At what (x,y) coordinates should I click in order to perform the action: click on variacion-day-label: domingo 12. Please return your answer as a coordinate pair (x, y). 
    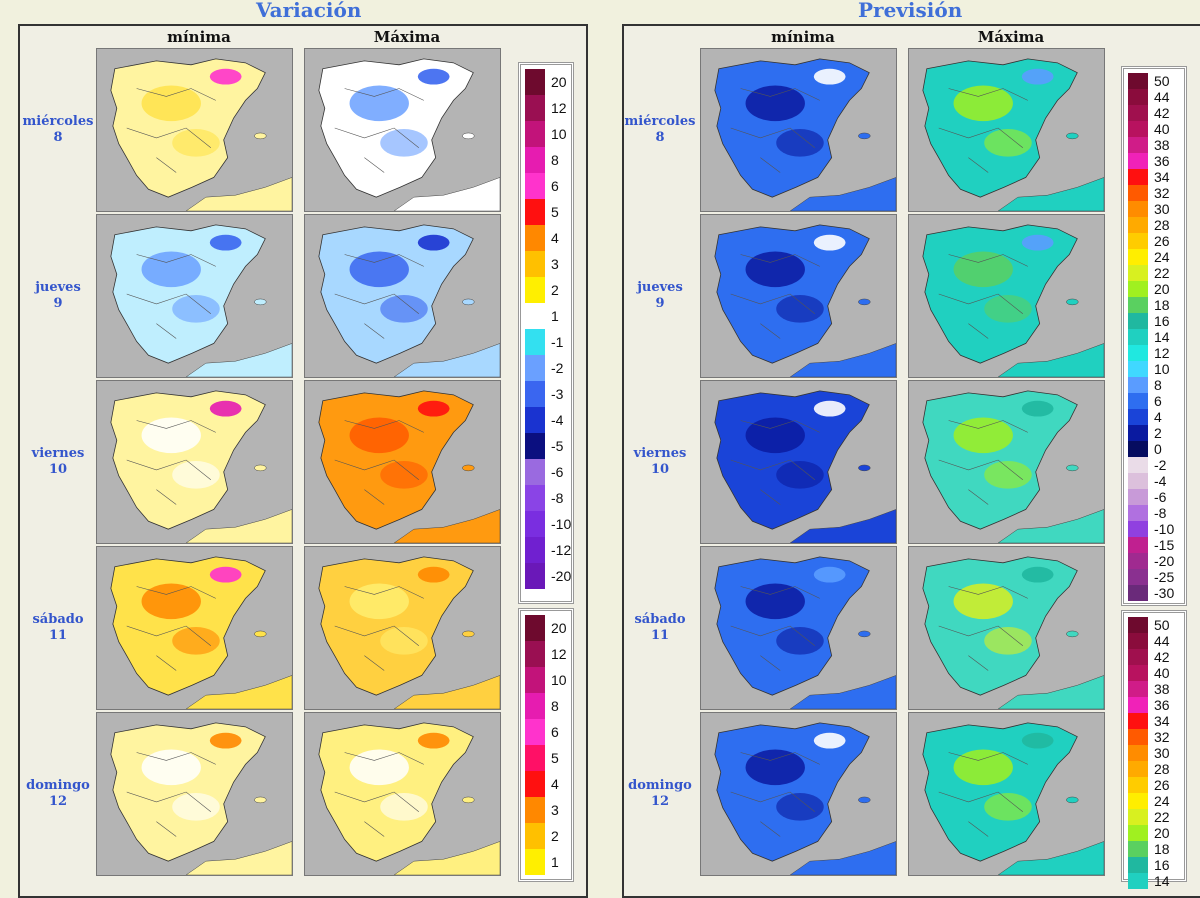
    Looking at the image, I should click on (58, 794).